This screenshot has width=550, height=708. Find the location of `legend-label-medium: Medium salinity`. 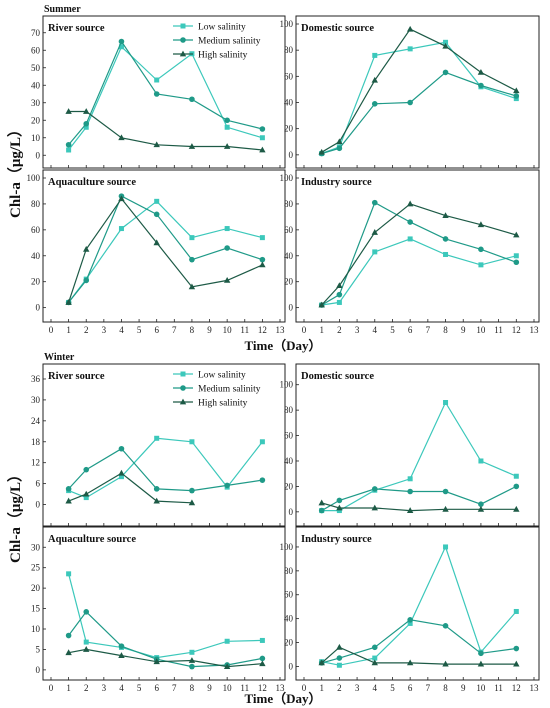

legend-label-medium: Medium salinity is located at coordinates (229, 390).